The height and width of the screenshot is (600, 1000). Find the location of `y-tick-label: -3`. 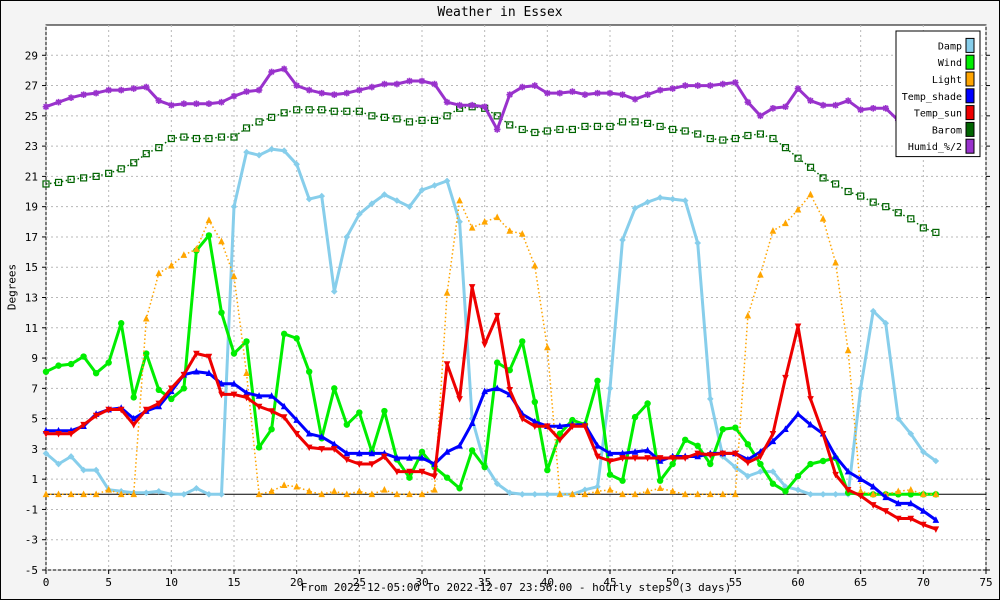

y-tick-label: -3 is located at coordinates (31, 540).